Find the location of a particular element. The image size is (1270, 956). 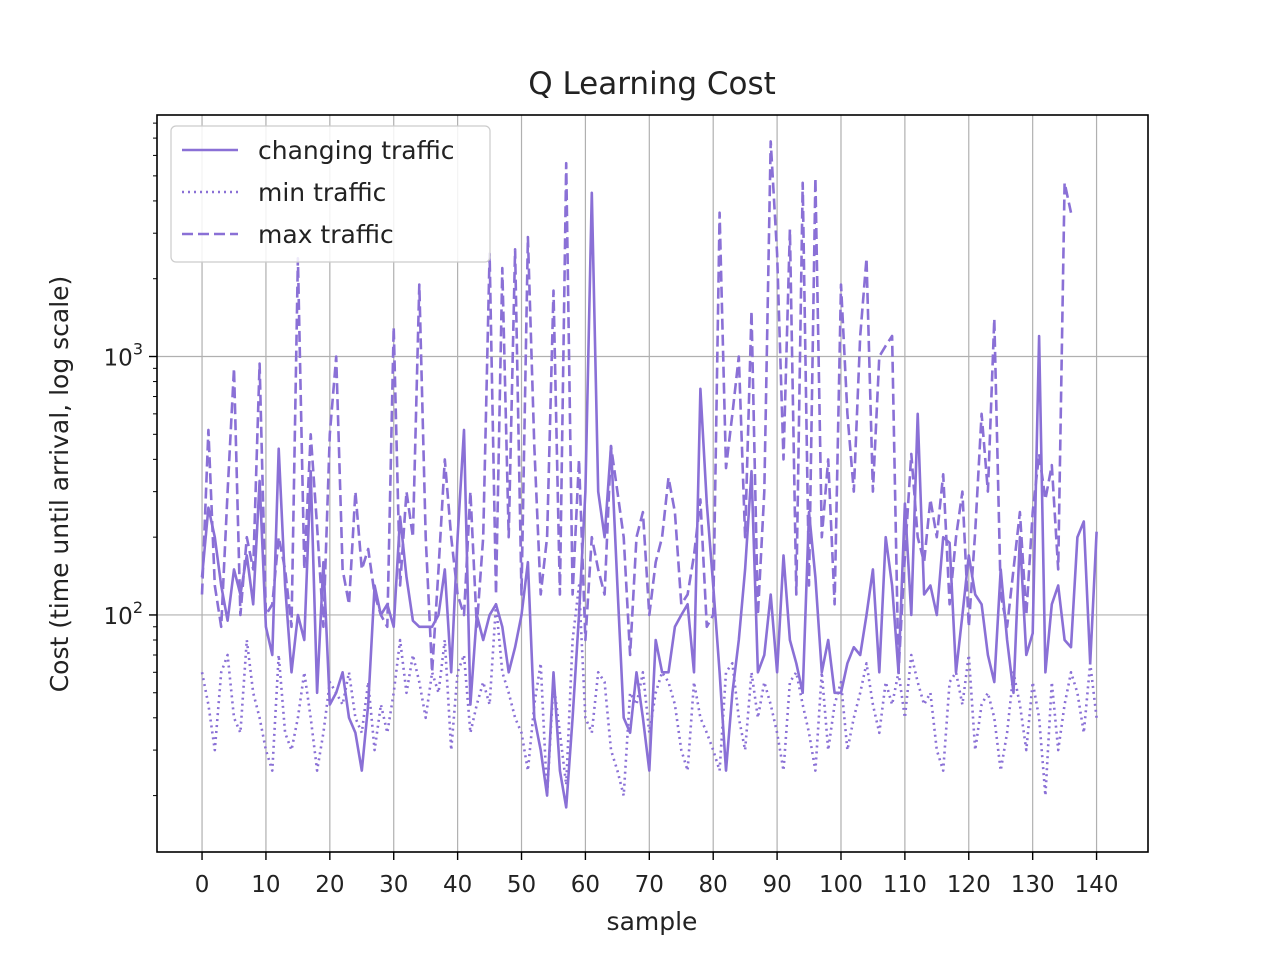

x-tick-label: 70 is located at coordinates (649, 885).